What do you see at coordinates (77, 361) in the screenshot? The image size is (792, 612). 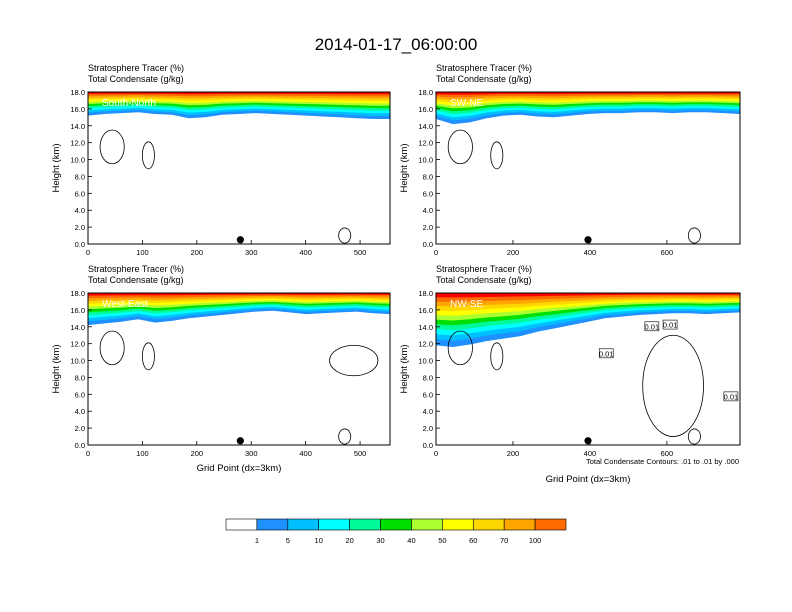 I see `y-tick-label: 10.0` at bounding box center [77, 361].